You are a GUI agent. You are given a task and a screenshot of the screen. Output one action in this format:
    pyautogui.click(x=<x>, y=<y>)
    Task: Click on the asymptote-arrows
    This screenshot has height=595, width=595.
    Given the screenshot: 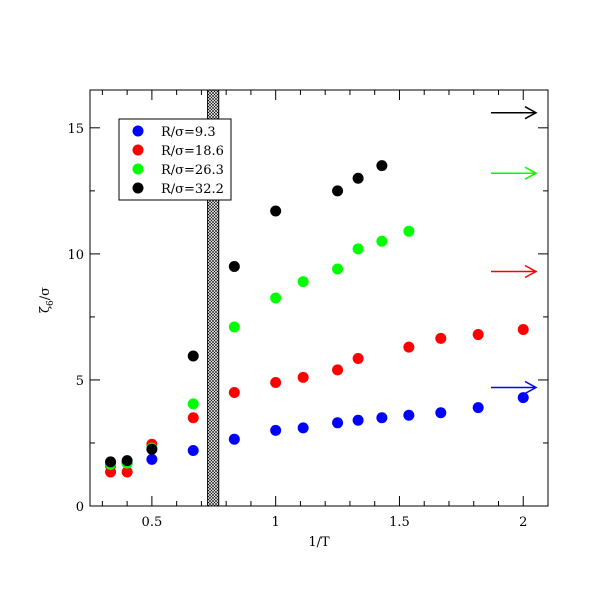 What is the action you would take?
    pyautogui.click(x=514, y=250)
    